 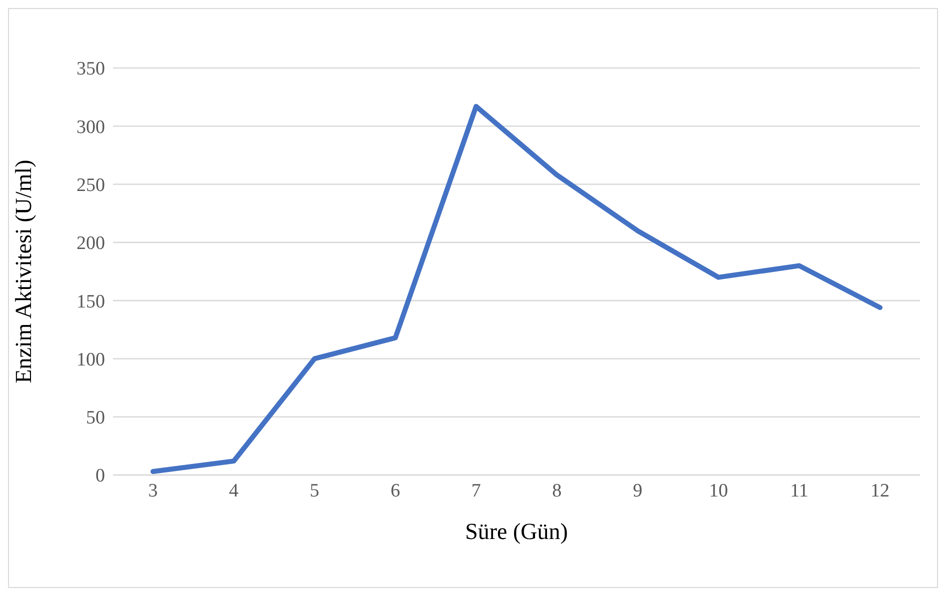 What do you see at coordinates (315, 491) in the screenshot?
I see `x-tick-label: 5` at bounding box center [315, 491].